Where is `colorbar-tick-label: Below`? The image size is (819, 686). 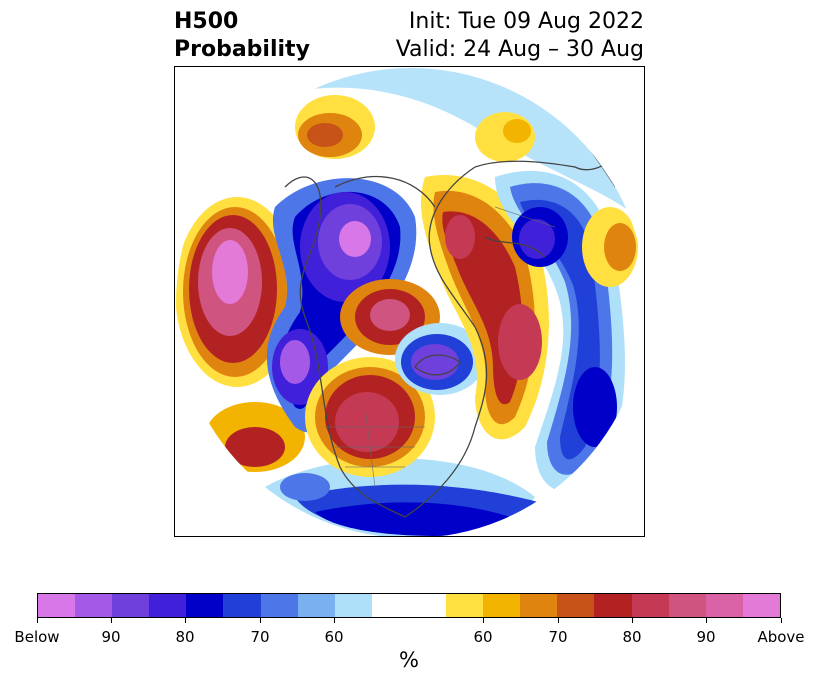
colorbar-tick-label: Below is located at coordinates (37, 637).